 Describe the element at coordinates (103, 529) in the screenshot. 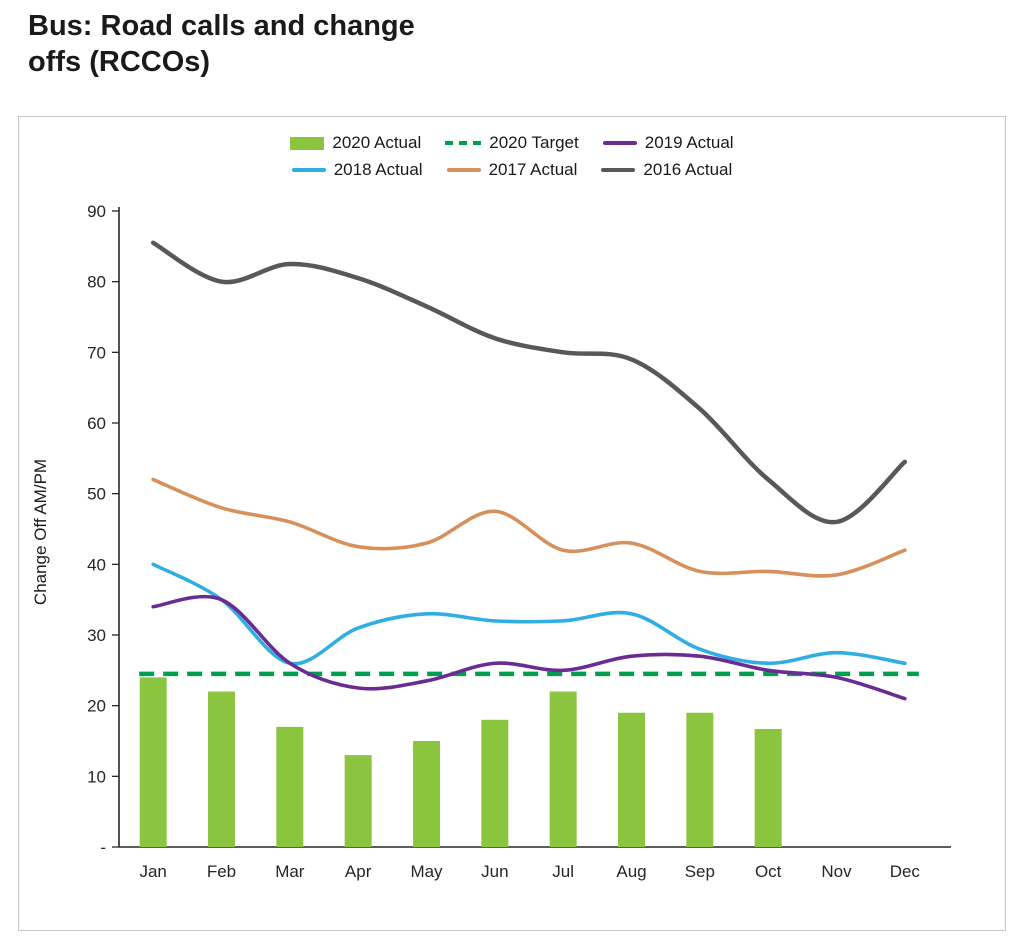

I see `y-axis: - 10 20 30 40 50 60 70 80 90` at that location.